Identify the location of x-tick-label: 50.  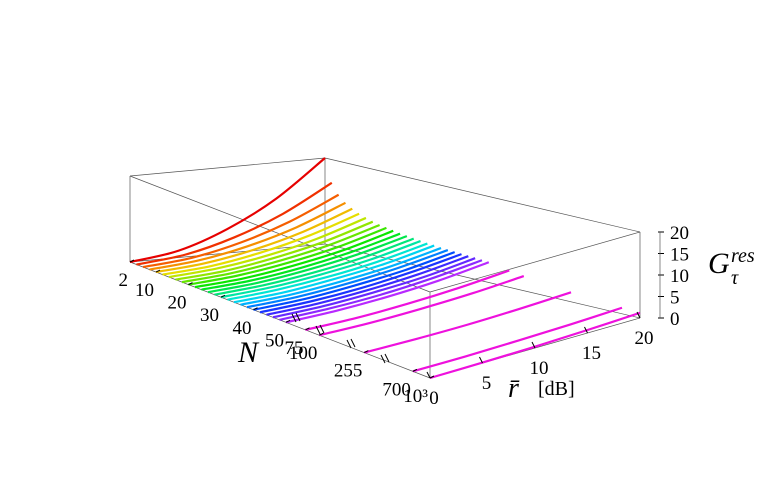
(274, 340).